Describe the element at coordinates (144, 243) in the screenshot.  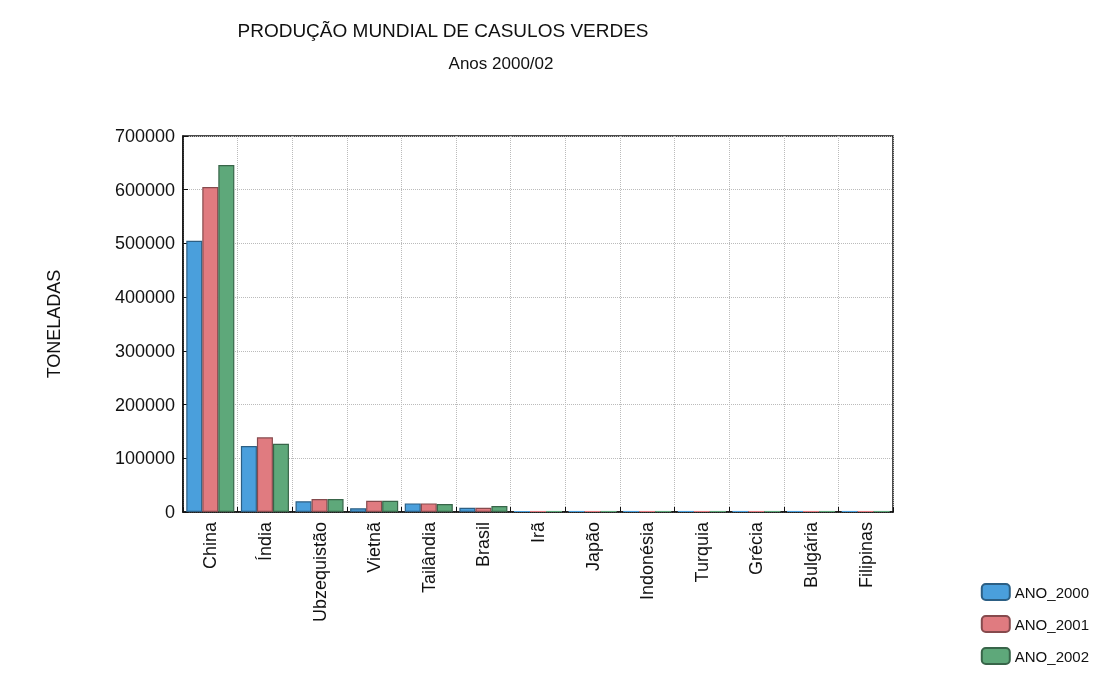
I see `y-tick-label: 500000` at that location.